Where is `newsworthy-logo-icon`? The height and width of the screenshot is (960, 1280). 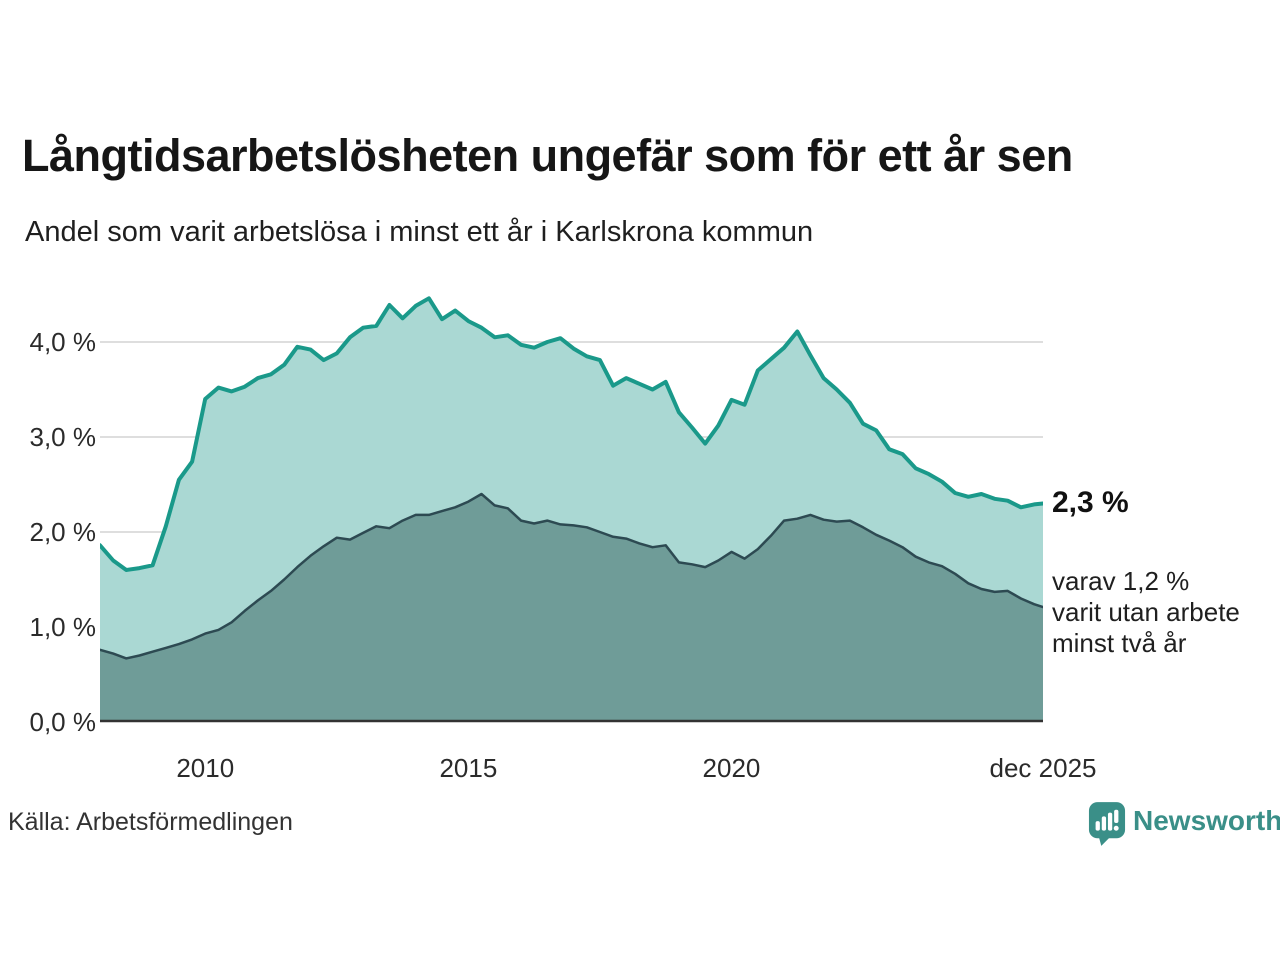
newsworthy-logo-icon is located at coordinates (1107, 826).